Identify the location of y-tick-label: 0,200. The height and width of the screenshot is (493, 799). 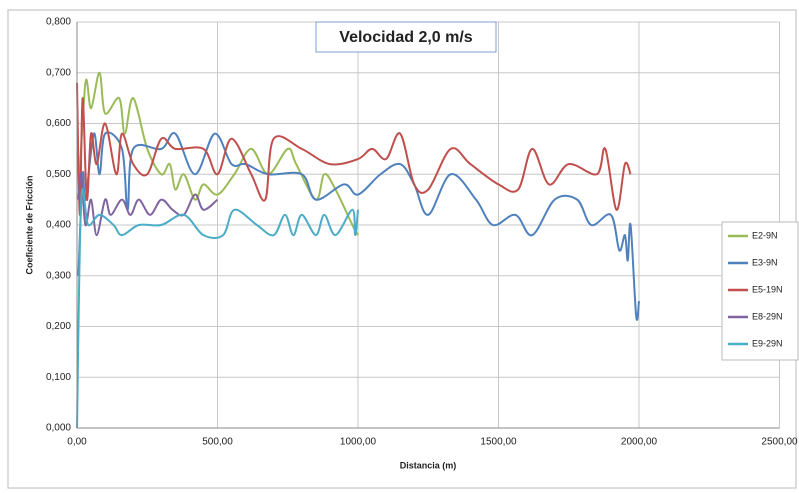
(58, 326).